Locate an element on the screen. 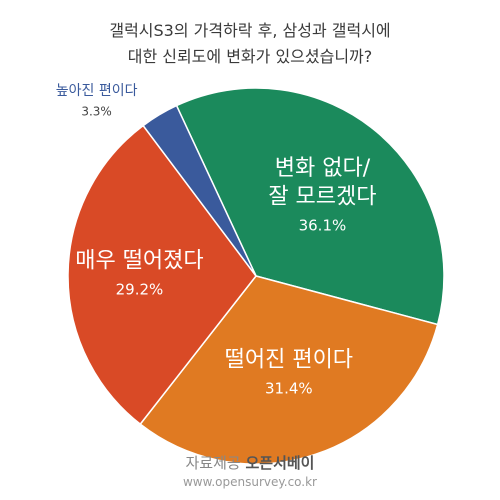 This screenshot has height=500, width=500. credit-prefix: 자료제공 is located at coordinates (213, 463).